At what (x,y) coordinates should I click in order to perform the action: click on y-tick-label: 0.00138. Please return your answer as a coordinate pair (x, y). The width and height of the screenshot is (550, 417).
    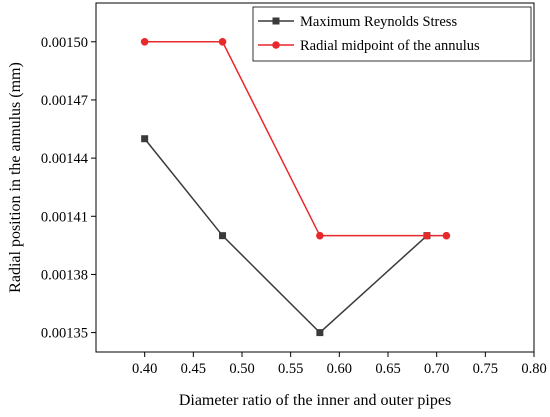
    Looking at the image, I should click on (64, 275).